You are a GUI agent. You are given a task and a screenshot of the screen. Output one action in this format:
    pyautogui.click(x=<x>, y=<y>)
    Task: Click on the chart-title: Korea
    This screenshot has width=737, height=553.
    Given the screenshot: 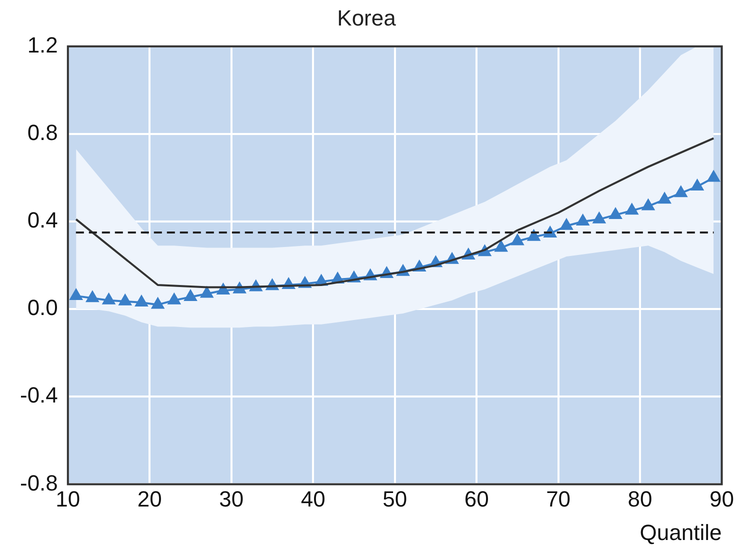 What is the action you would take?
    pyautogui.click(x=367, y=17)
    